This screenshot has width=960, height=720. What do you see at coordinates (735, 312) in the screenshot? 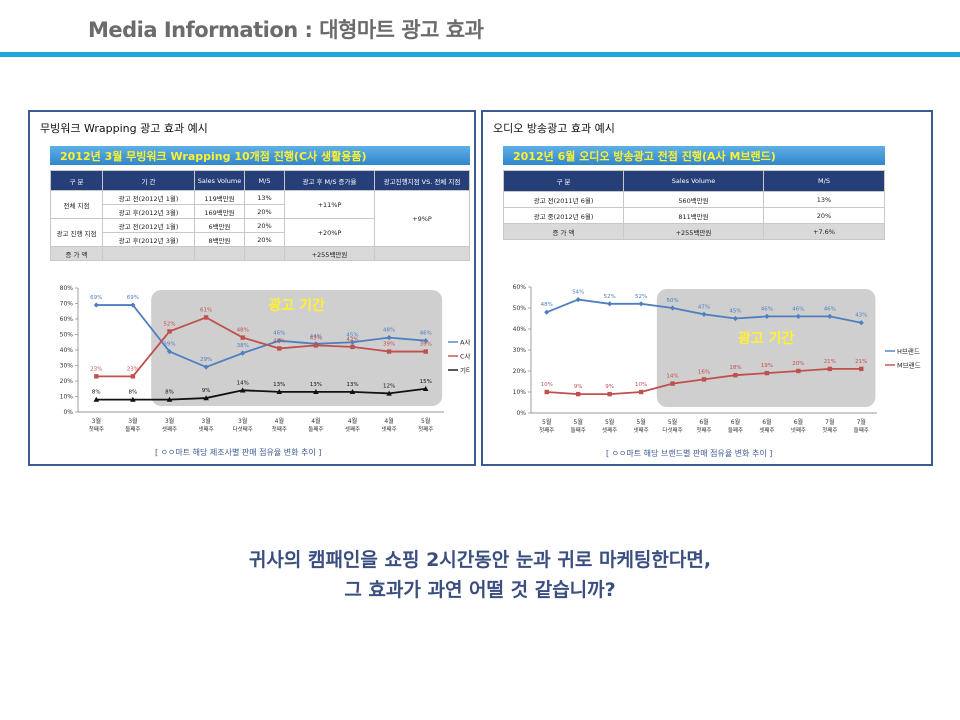
I see `data-label: 45%` at bounding box center [735, 312].